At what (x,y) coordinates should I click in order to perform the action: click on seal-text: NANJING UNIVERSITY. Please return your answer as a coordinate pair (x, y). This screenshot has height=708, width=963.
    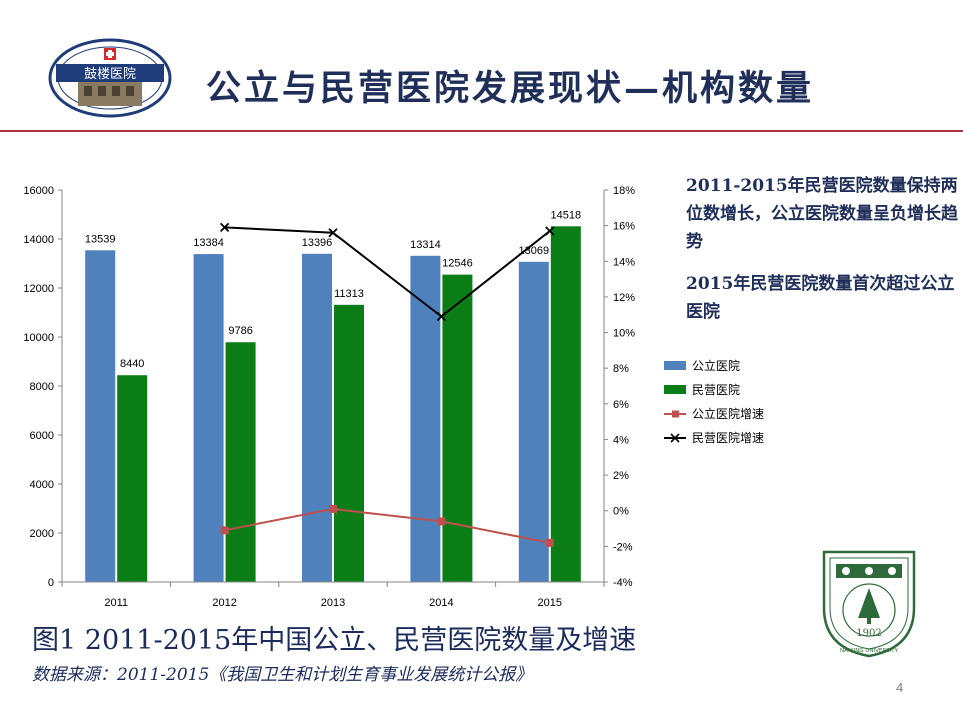
    Looking at the image, I should click on (869, 651).